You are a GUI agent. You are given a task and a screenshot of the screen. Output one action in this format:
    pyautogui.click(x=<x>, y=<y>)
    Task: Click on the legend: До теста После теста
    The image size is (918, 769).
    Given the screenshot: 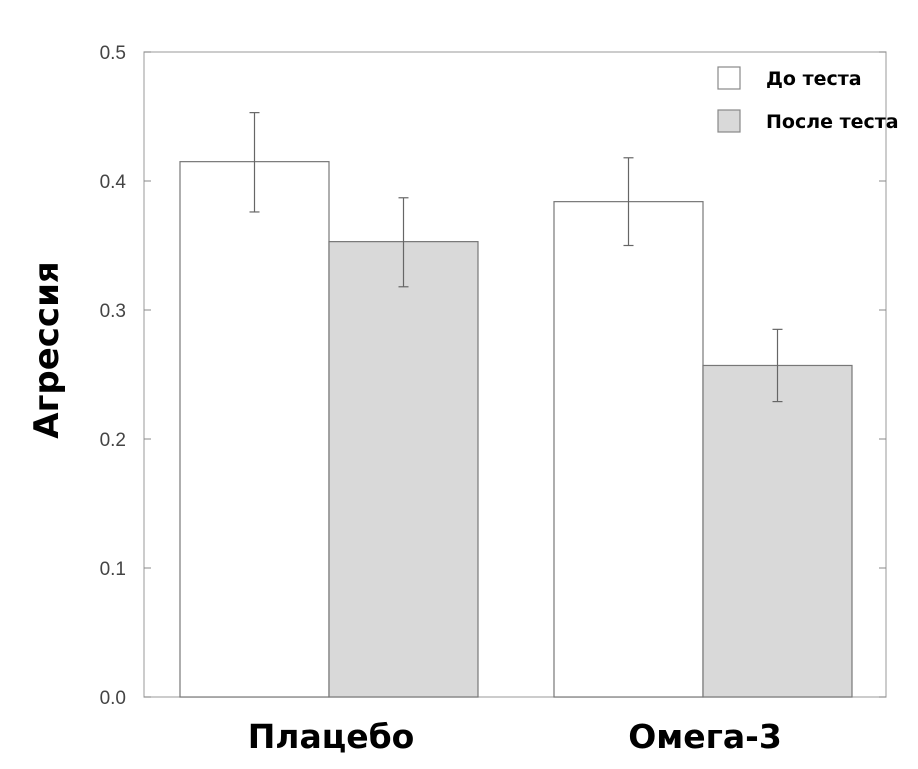 What is the action you would take?
    pyautogui.click(x=808, y=99)
    